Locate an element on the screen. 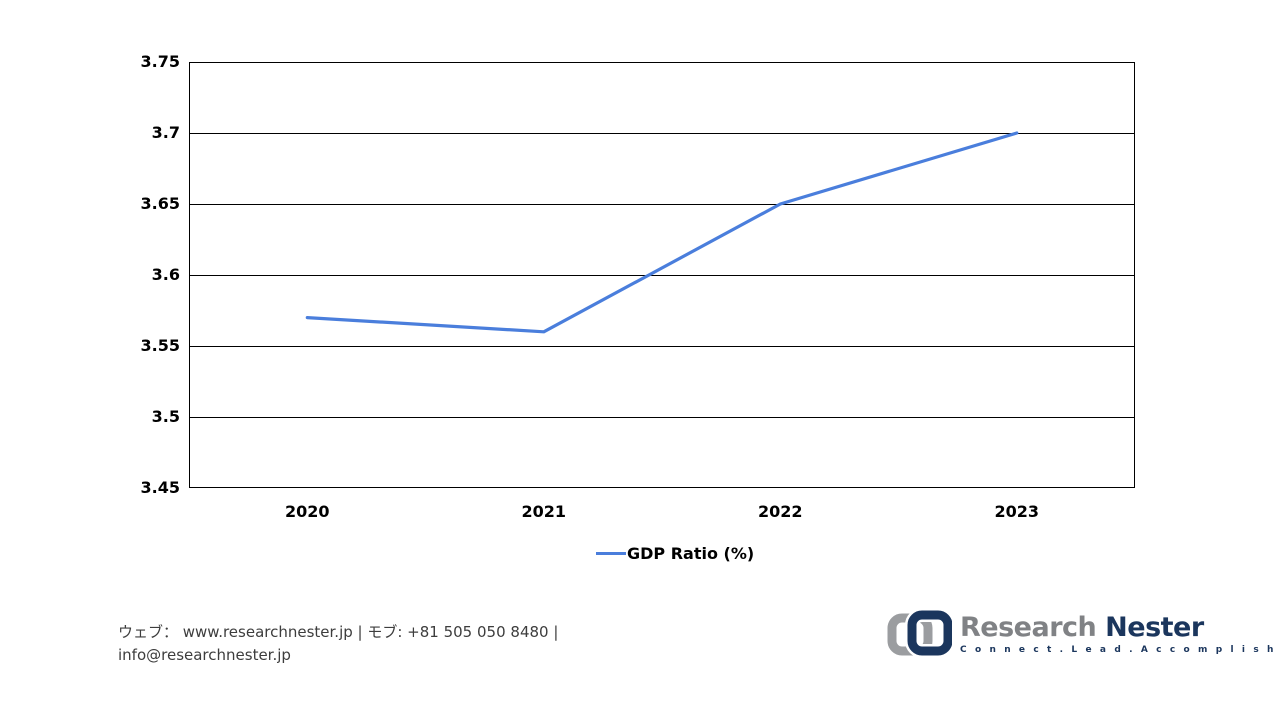  legend-line-swatch is located at coordinates (611, 553).